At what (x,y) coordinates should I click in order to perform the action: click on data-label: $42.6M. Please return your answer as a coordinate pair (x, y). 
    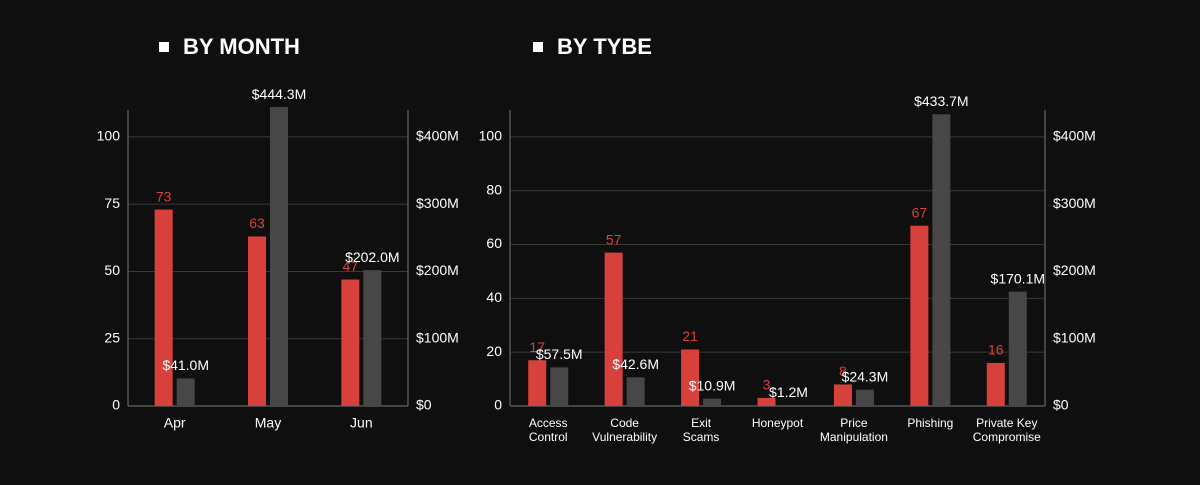
    Looking at the image, I should click on (635, 364).